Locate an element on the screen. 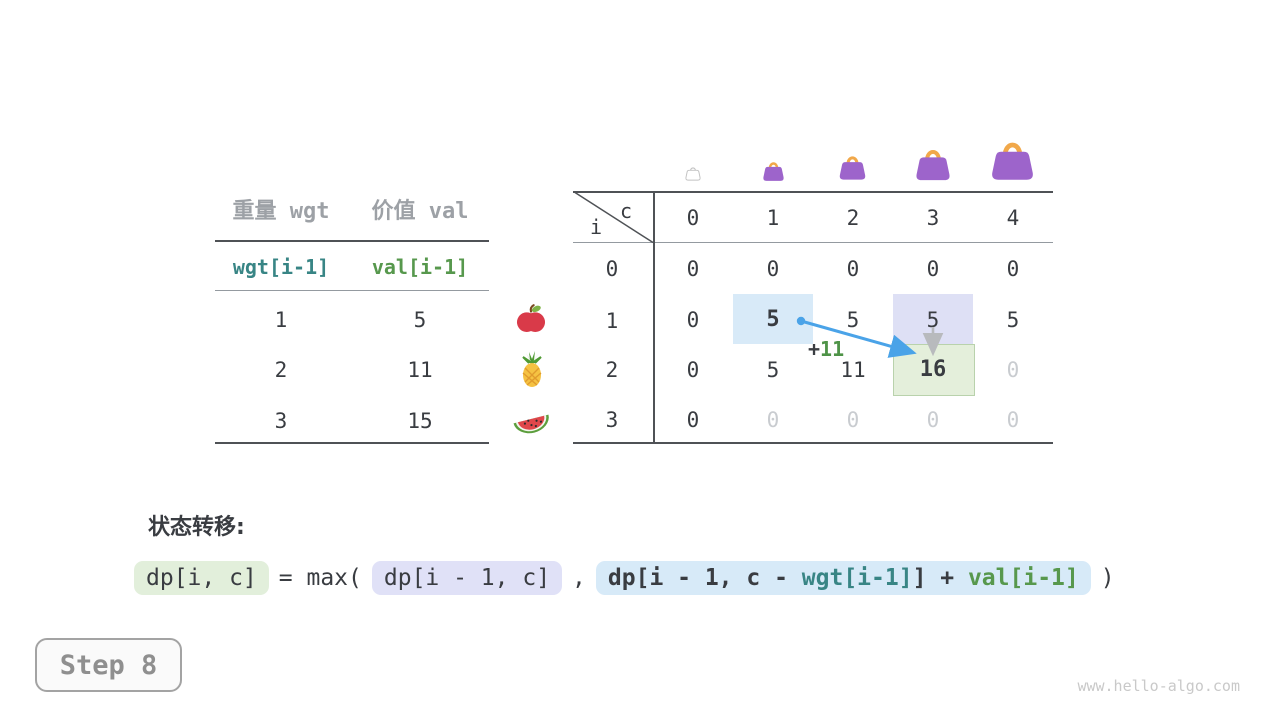  dp-cell-3-2: 0 is located at coordinates (853, 420).